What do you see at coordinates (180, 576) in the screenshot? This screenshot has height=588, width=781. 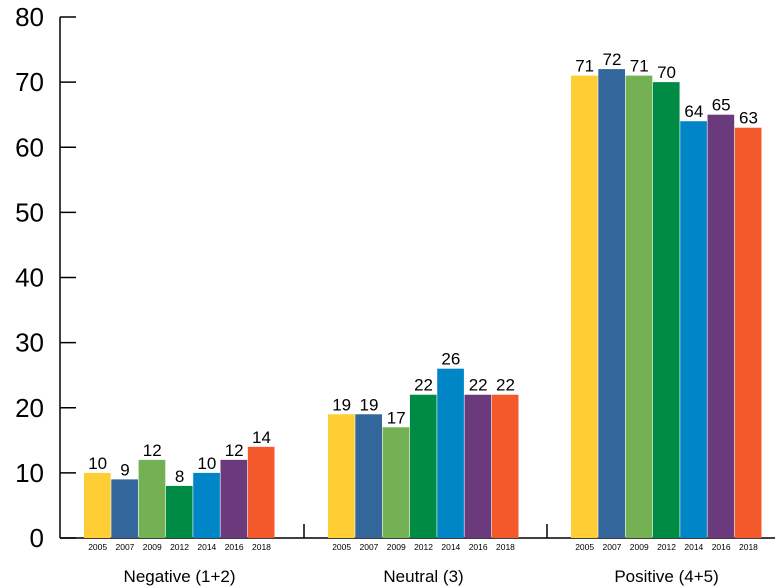 I see `category-label: Negative (1+2)` at bounding box center [180, 576].